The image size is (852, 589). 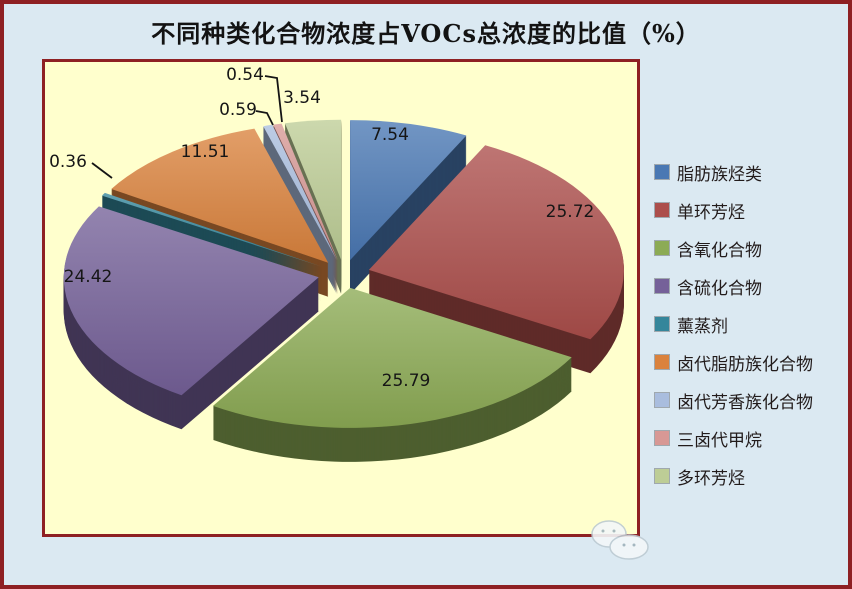 I want to click on legend-item: 三卤代甲烷, so click(x=733, y=438).